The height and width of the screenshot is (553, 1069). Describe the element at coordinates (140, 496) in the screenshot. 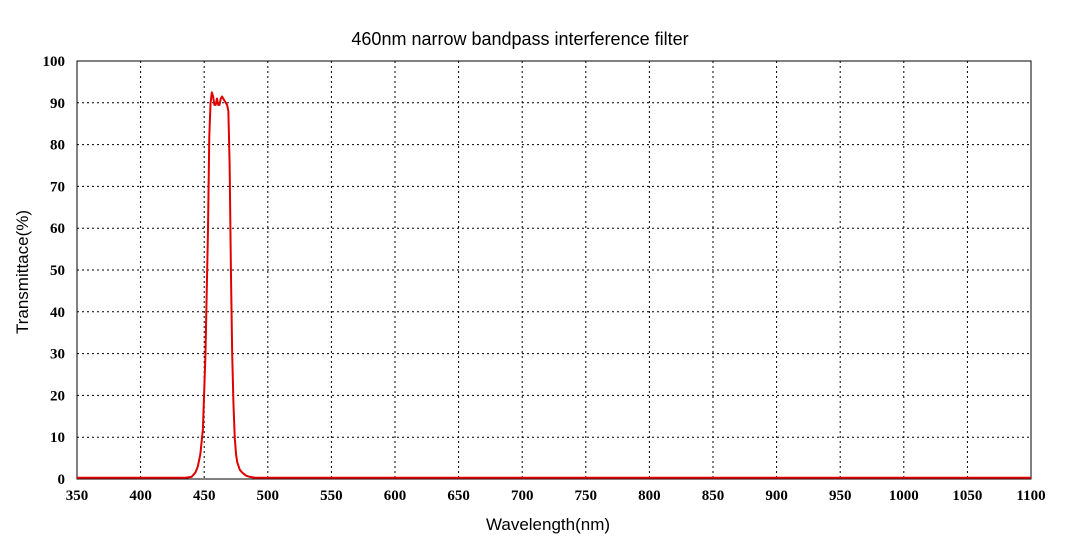

I see `x-tick-label: 400` at that location.